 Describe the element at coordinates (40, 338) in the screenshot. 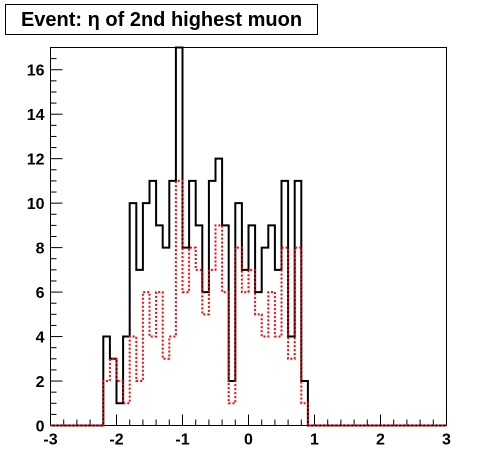

I see `y-tick-label: 4` at that location.